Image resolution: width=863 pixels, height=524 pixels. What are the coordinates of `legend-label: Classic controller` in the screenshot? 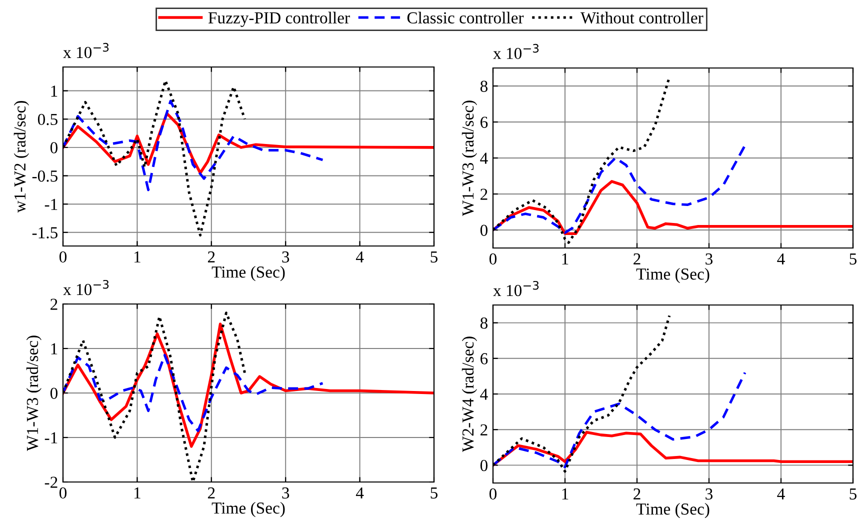 It's located at (465, 18).